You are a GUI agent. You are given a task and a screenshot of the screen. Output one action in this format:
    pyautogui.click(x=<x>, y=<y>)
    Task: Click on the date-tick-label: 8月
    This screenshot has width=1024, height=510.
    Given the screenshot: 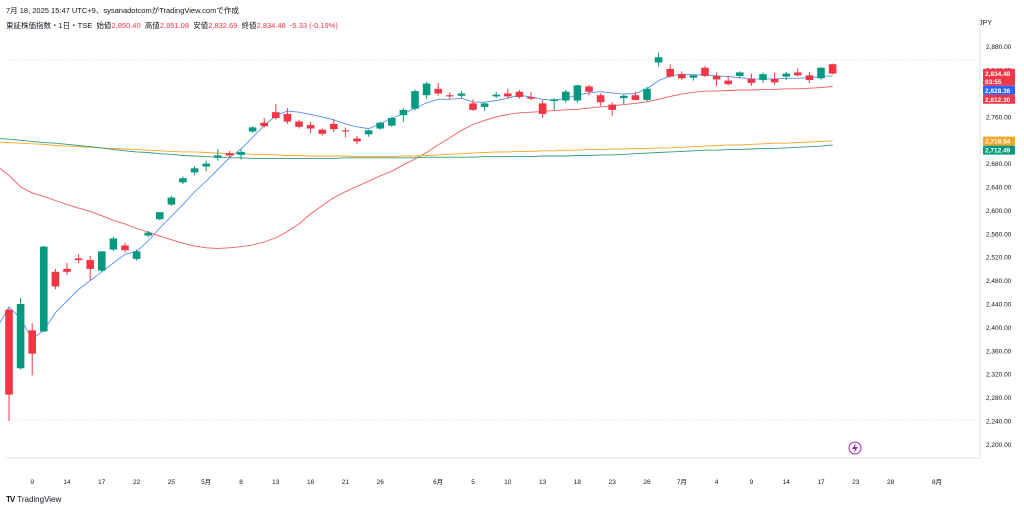 What is the action you would take?
    pyautogui.click(x=937, y=482)
    